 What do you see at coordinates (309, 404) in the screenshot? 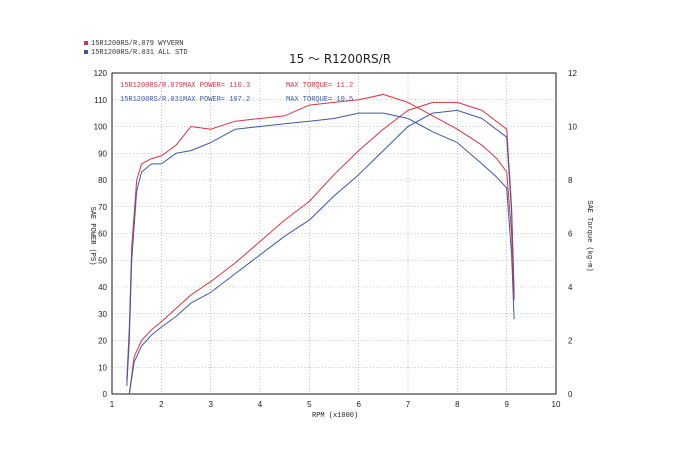
I see `x-tick-label: 5` at bounding box center [309, 404].